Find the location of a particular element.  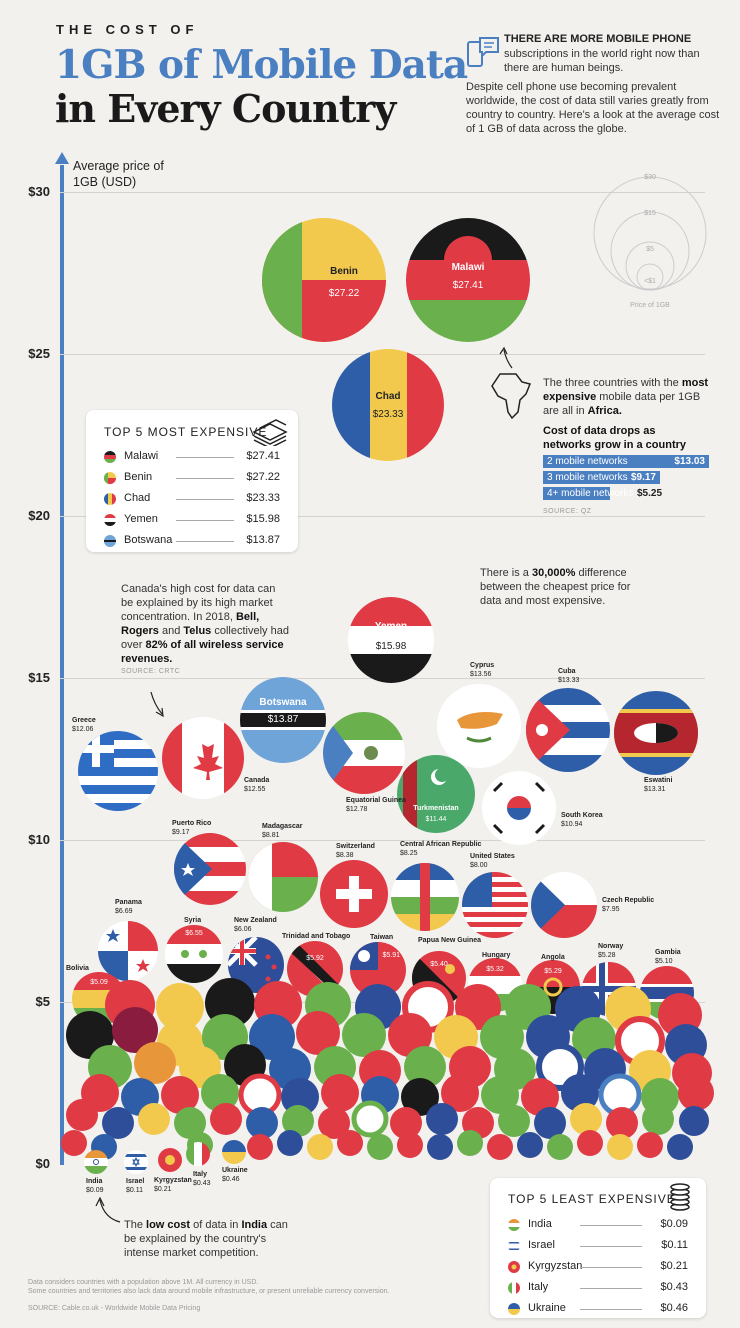

bubble-label-name: Syria is located at coordinates (193, 920).